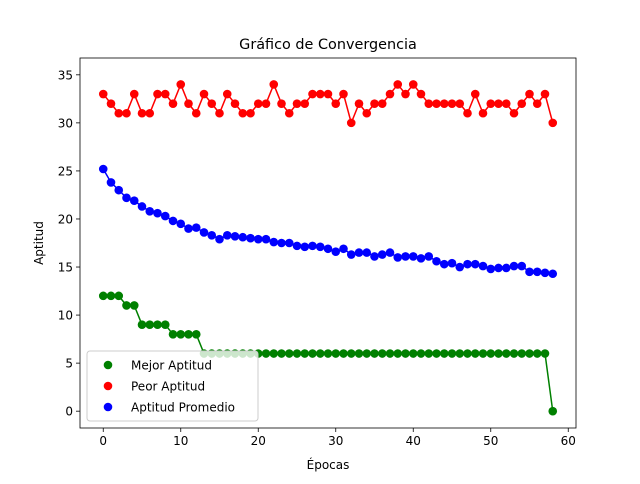  Describe the element at coordinates (180, 441) in the screenshot. I see `x-tick-label: 10` at that location.